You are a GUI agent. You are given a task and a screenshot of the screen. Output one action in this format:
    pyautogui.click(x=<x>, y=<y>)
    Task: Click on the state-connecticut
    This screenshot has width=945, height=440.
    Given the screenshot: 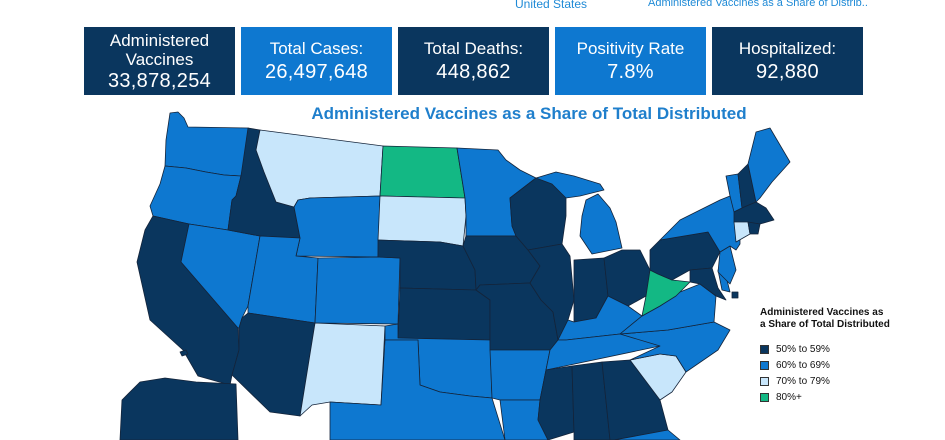 What is the action you would take?
    pyautogui.click(x=742, y=232)
    